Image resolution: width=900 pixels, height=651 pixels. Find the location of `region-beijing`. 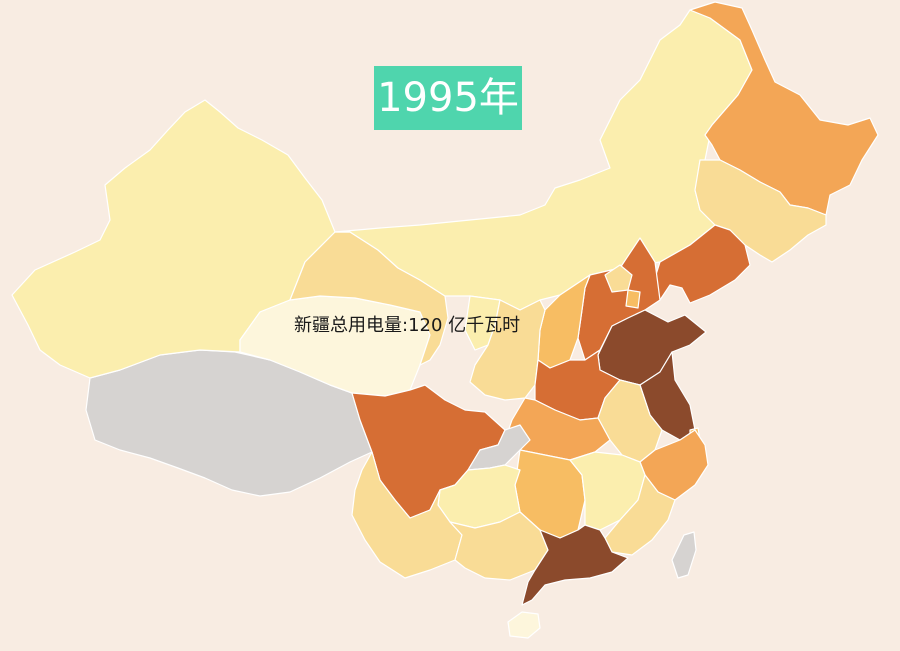

region-beijing is located at coordinates (618, 278).